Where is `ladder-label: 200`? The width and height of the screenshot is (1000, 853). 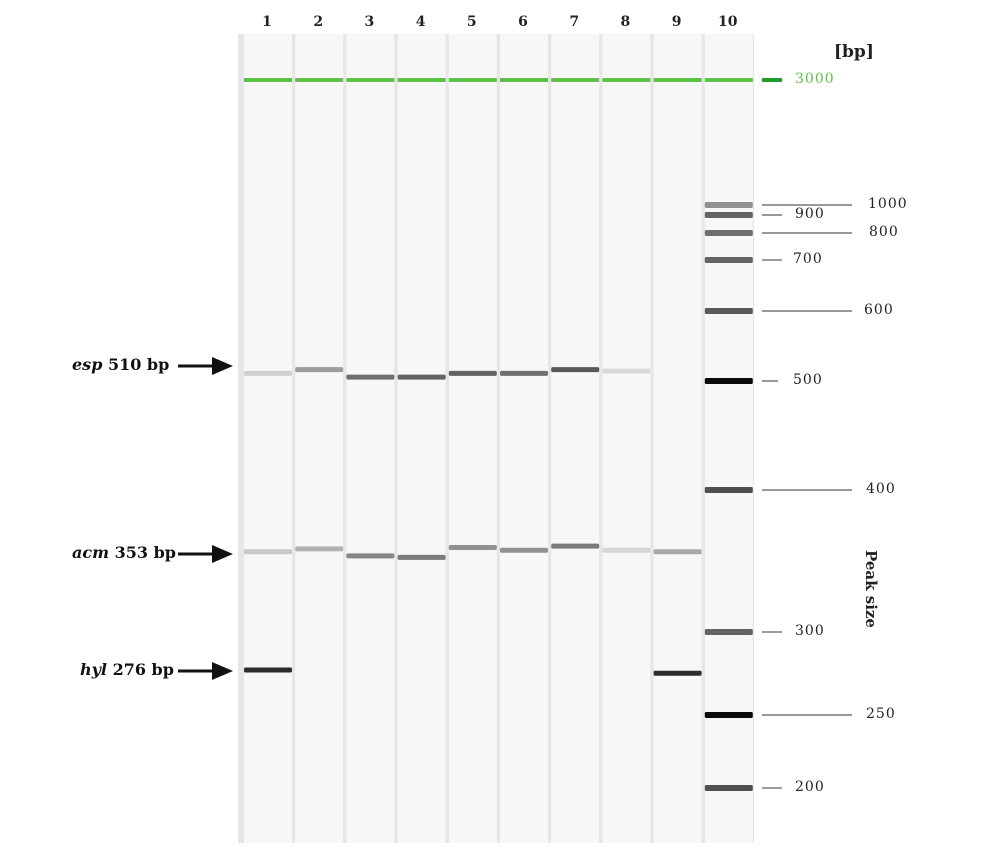
ladder-label: 200 is located at coordinates (810, 787).